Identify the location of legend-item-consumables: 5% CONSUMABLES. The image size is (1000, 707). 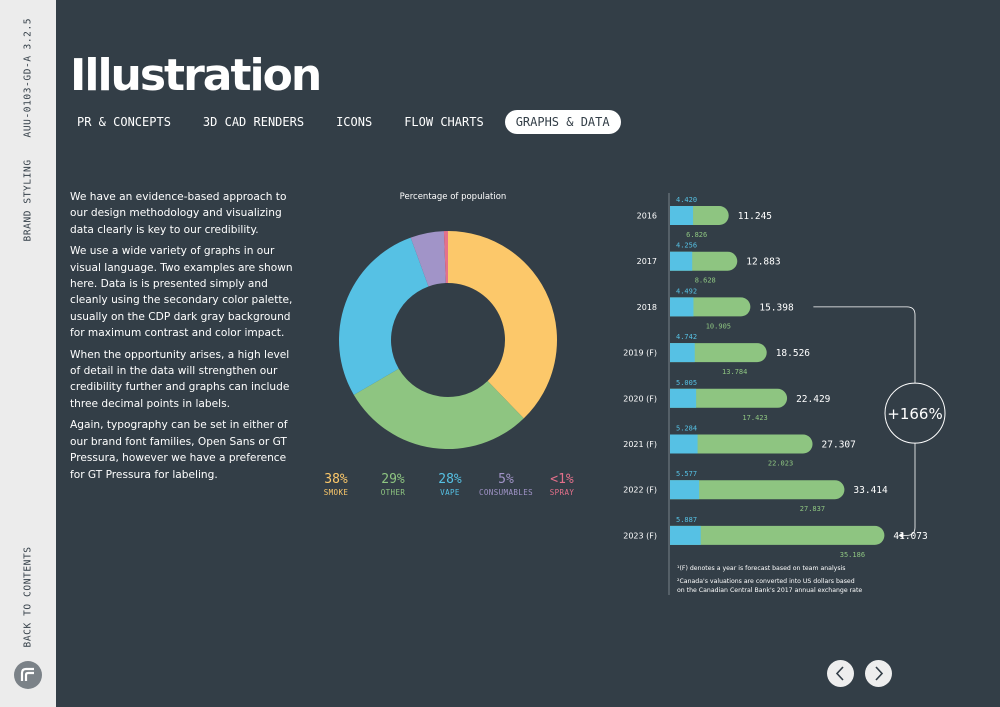
(506, 484).